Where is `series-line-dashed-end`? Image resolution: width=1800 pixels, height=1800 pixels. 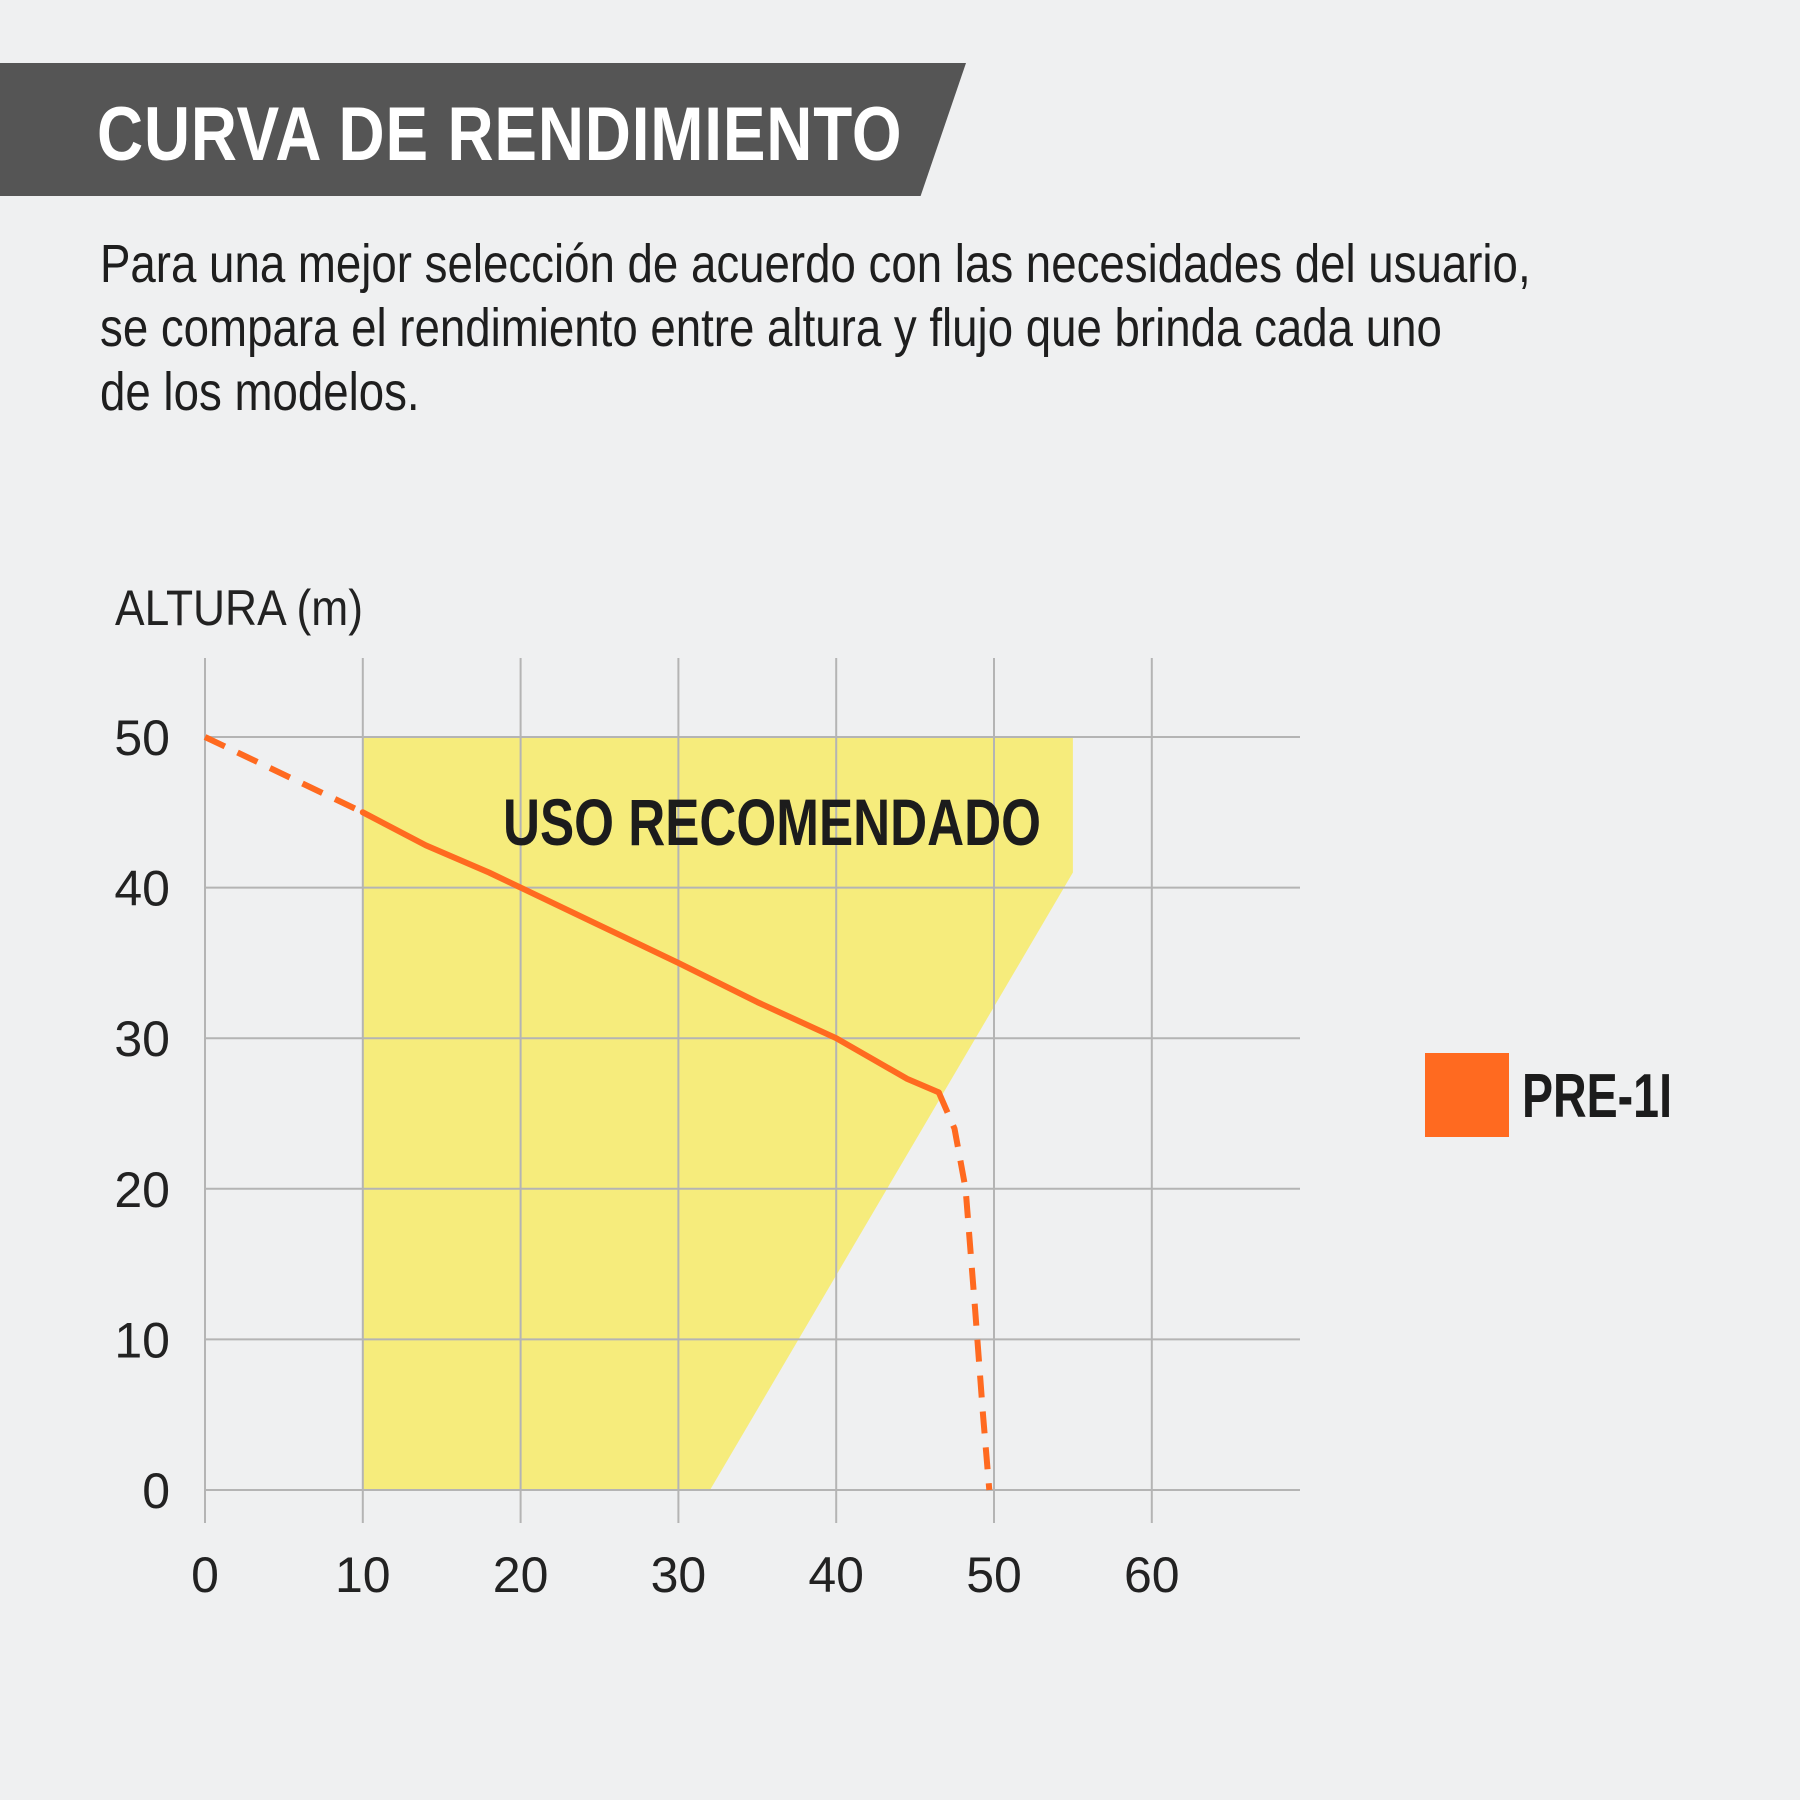 series-line-dashed-end is located at coordinates (964, 1291).